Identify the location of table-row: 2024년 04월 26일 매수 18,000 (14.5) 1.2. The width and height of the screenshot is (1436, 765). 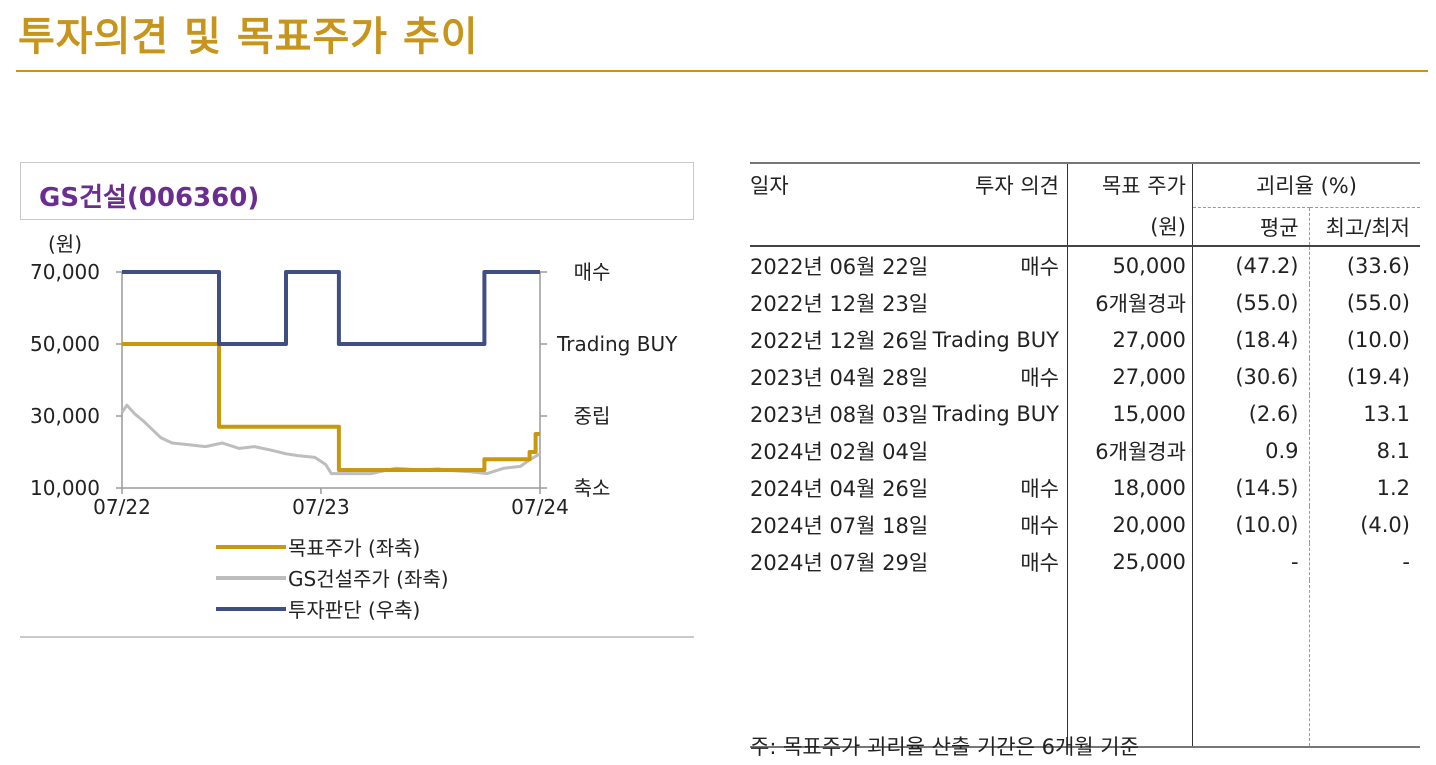
(1085, 487).